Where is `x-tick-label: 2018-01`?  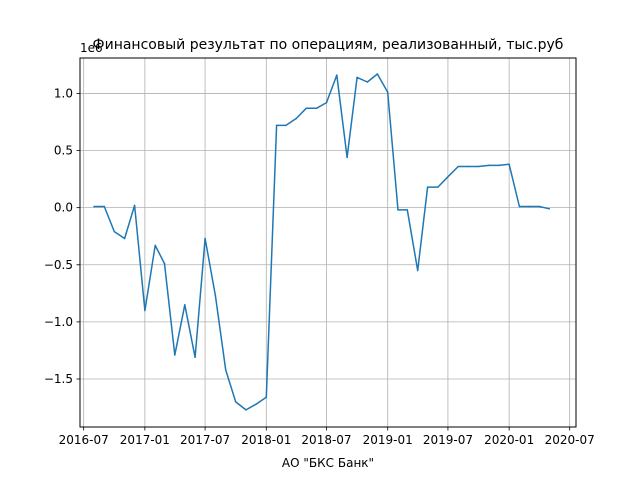
x-tick-label: 2018-01 is located at coordinates (266, 440).